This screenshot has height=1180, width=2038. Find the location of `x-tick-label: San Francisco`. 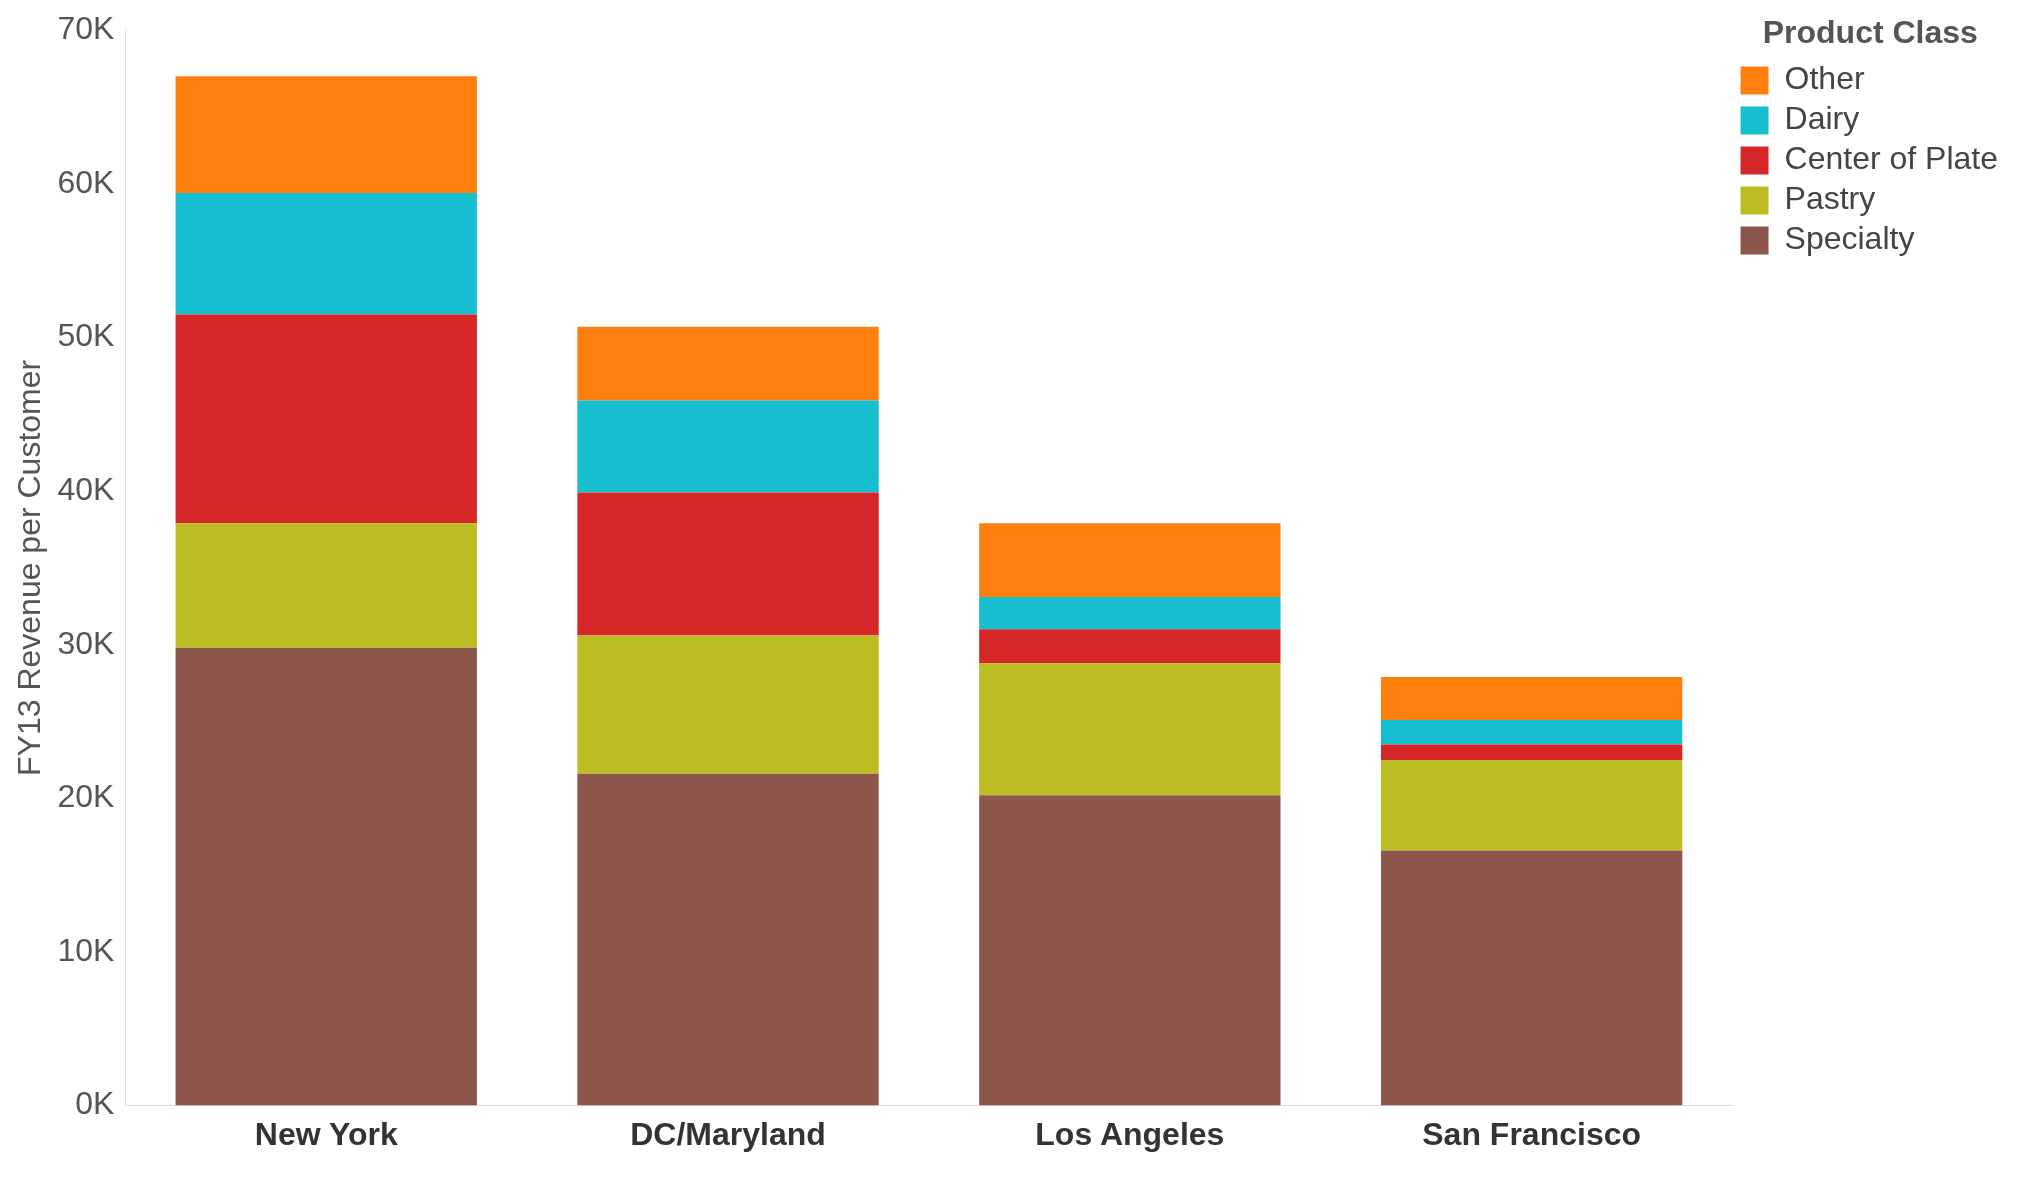

x-tick-label: San Francisco is located at coordinates (1532, 1133).